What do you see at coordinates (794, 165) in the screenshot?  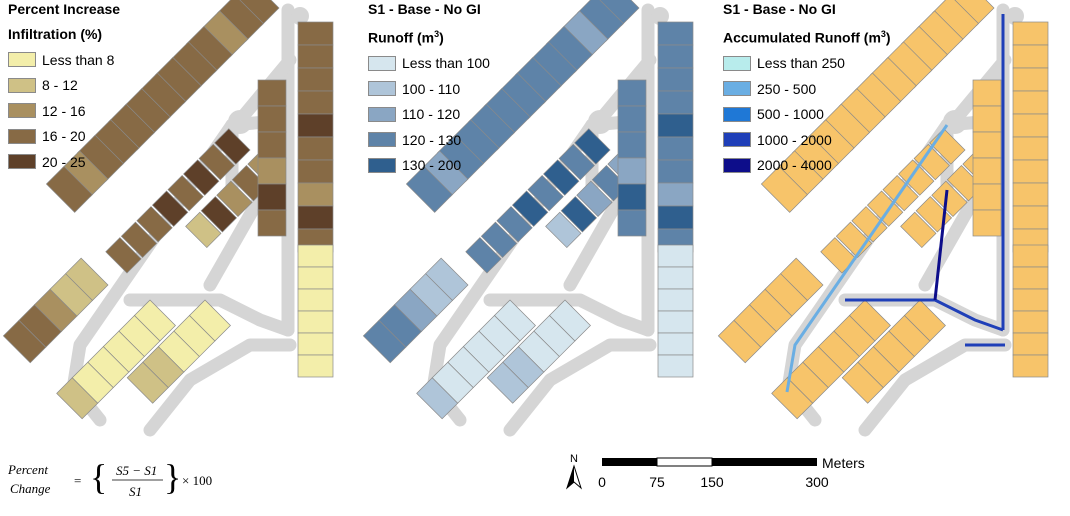 I see `legend-label: 2000 - 4000` at bounding box center [794, 165].